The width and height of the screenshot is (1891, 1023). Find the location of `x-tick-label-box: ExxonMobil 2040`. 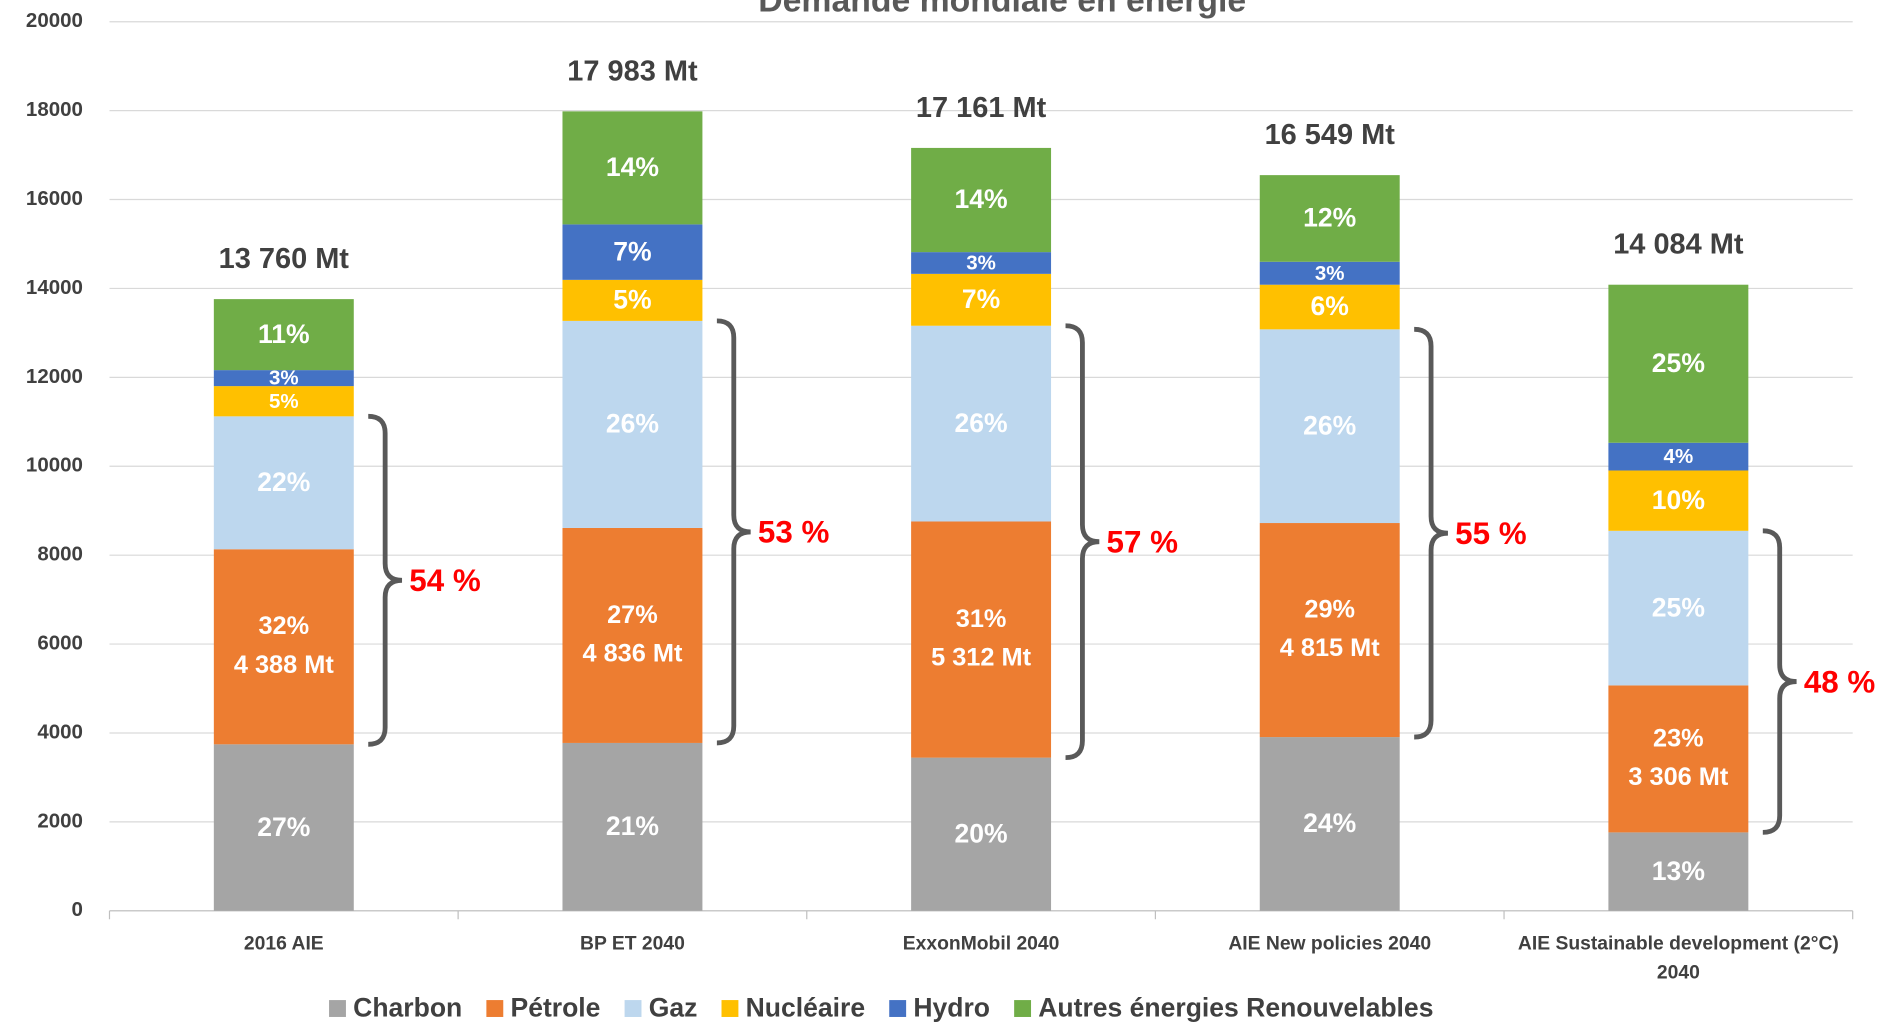

x-tick-label-box: ExxonMobil 2040 is located at coordinates (981, 944).